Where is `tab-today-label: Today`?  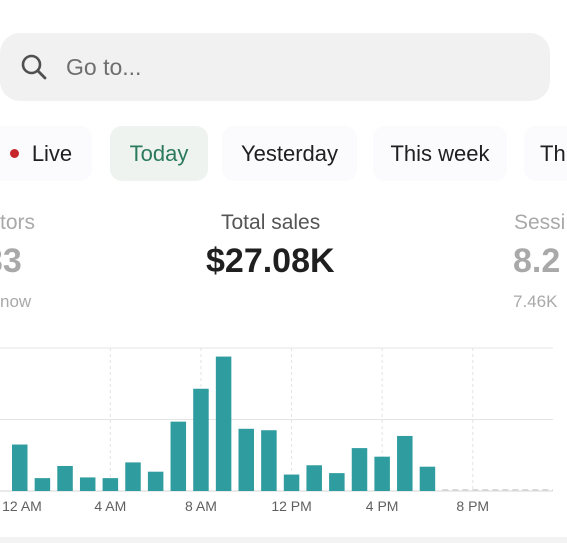 tab-today-label: Today is located at coordinates (159, 153).